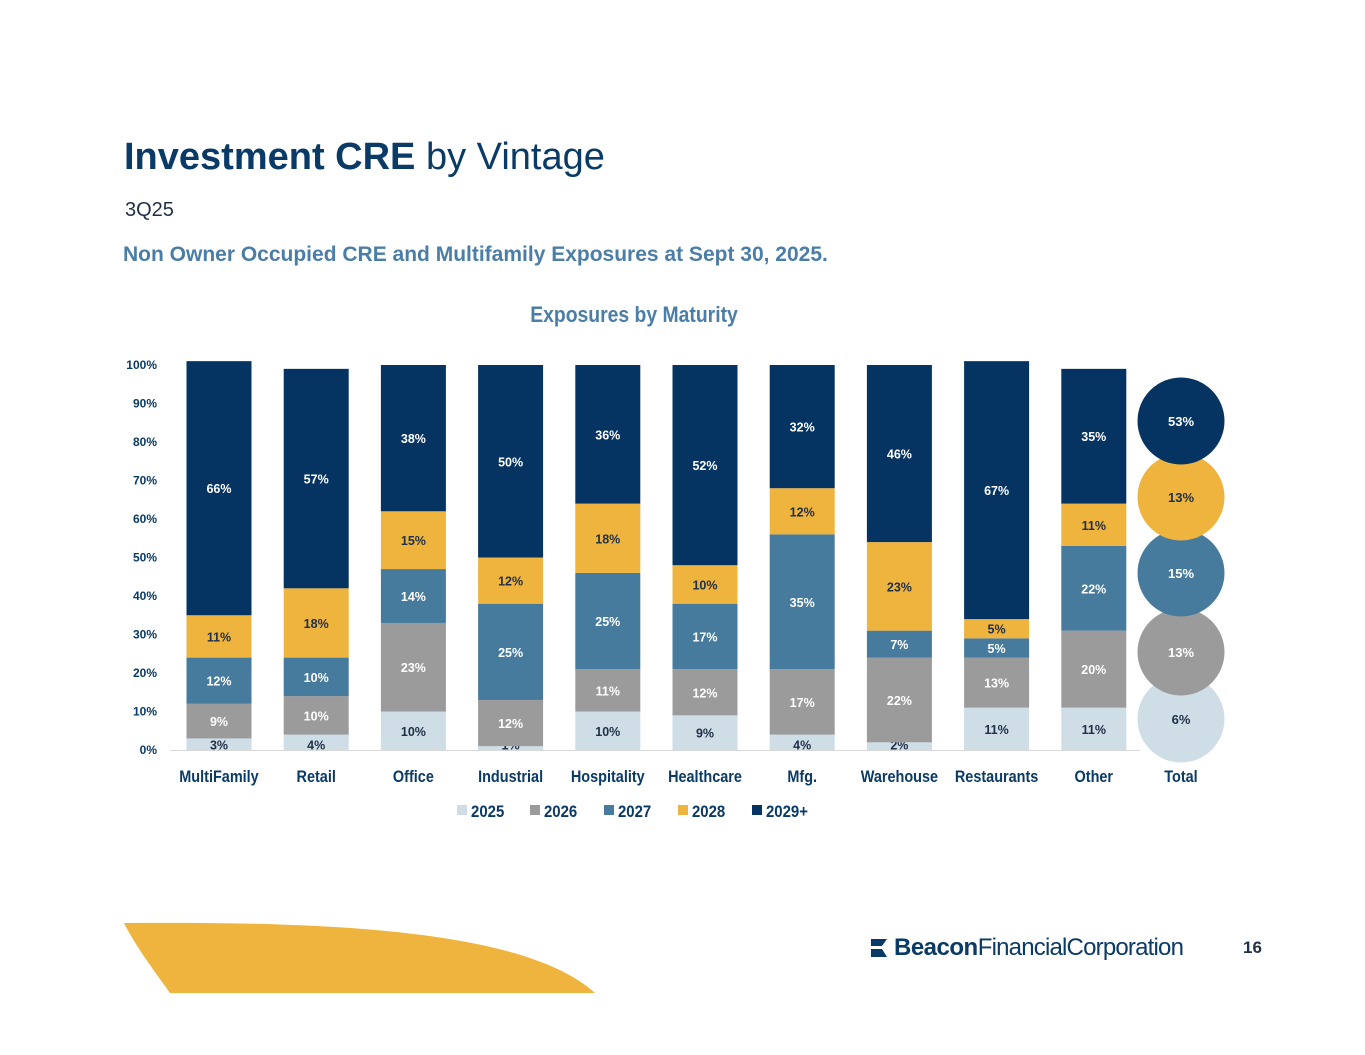 This screenshot has height=1055, width=1365. I want to click on title-bold: Investment CRE, so click(270, 157).